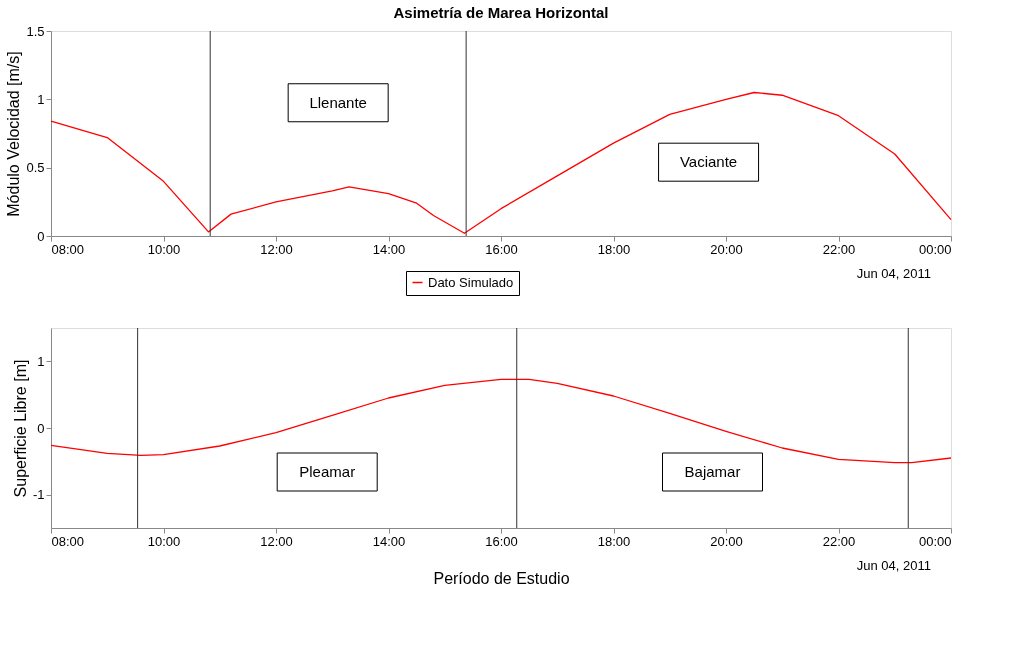 This screenshot has height=656, width=1026. Describe the element at coordinates (501, 12) in the screenshot. I see `chart-title: Asimetría de Marea Horizontal` at that location.